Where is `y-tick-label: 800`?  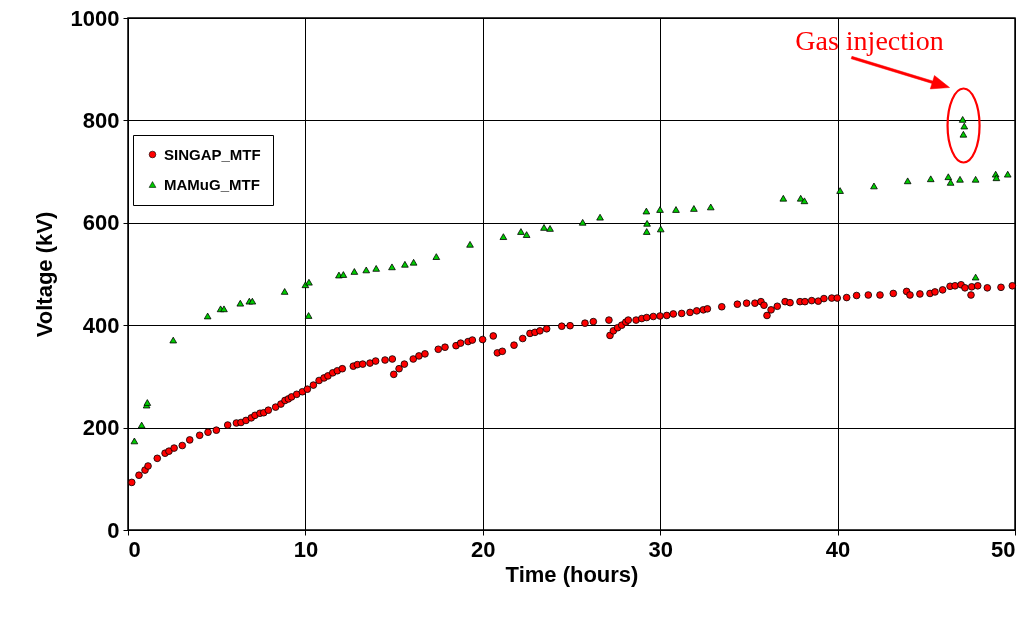
y-tick-label: 800 is located at coordinates (101, 120).